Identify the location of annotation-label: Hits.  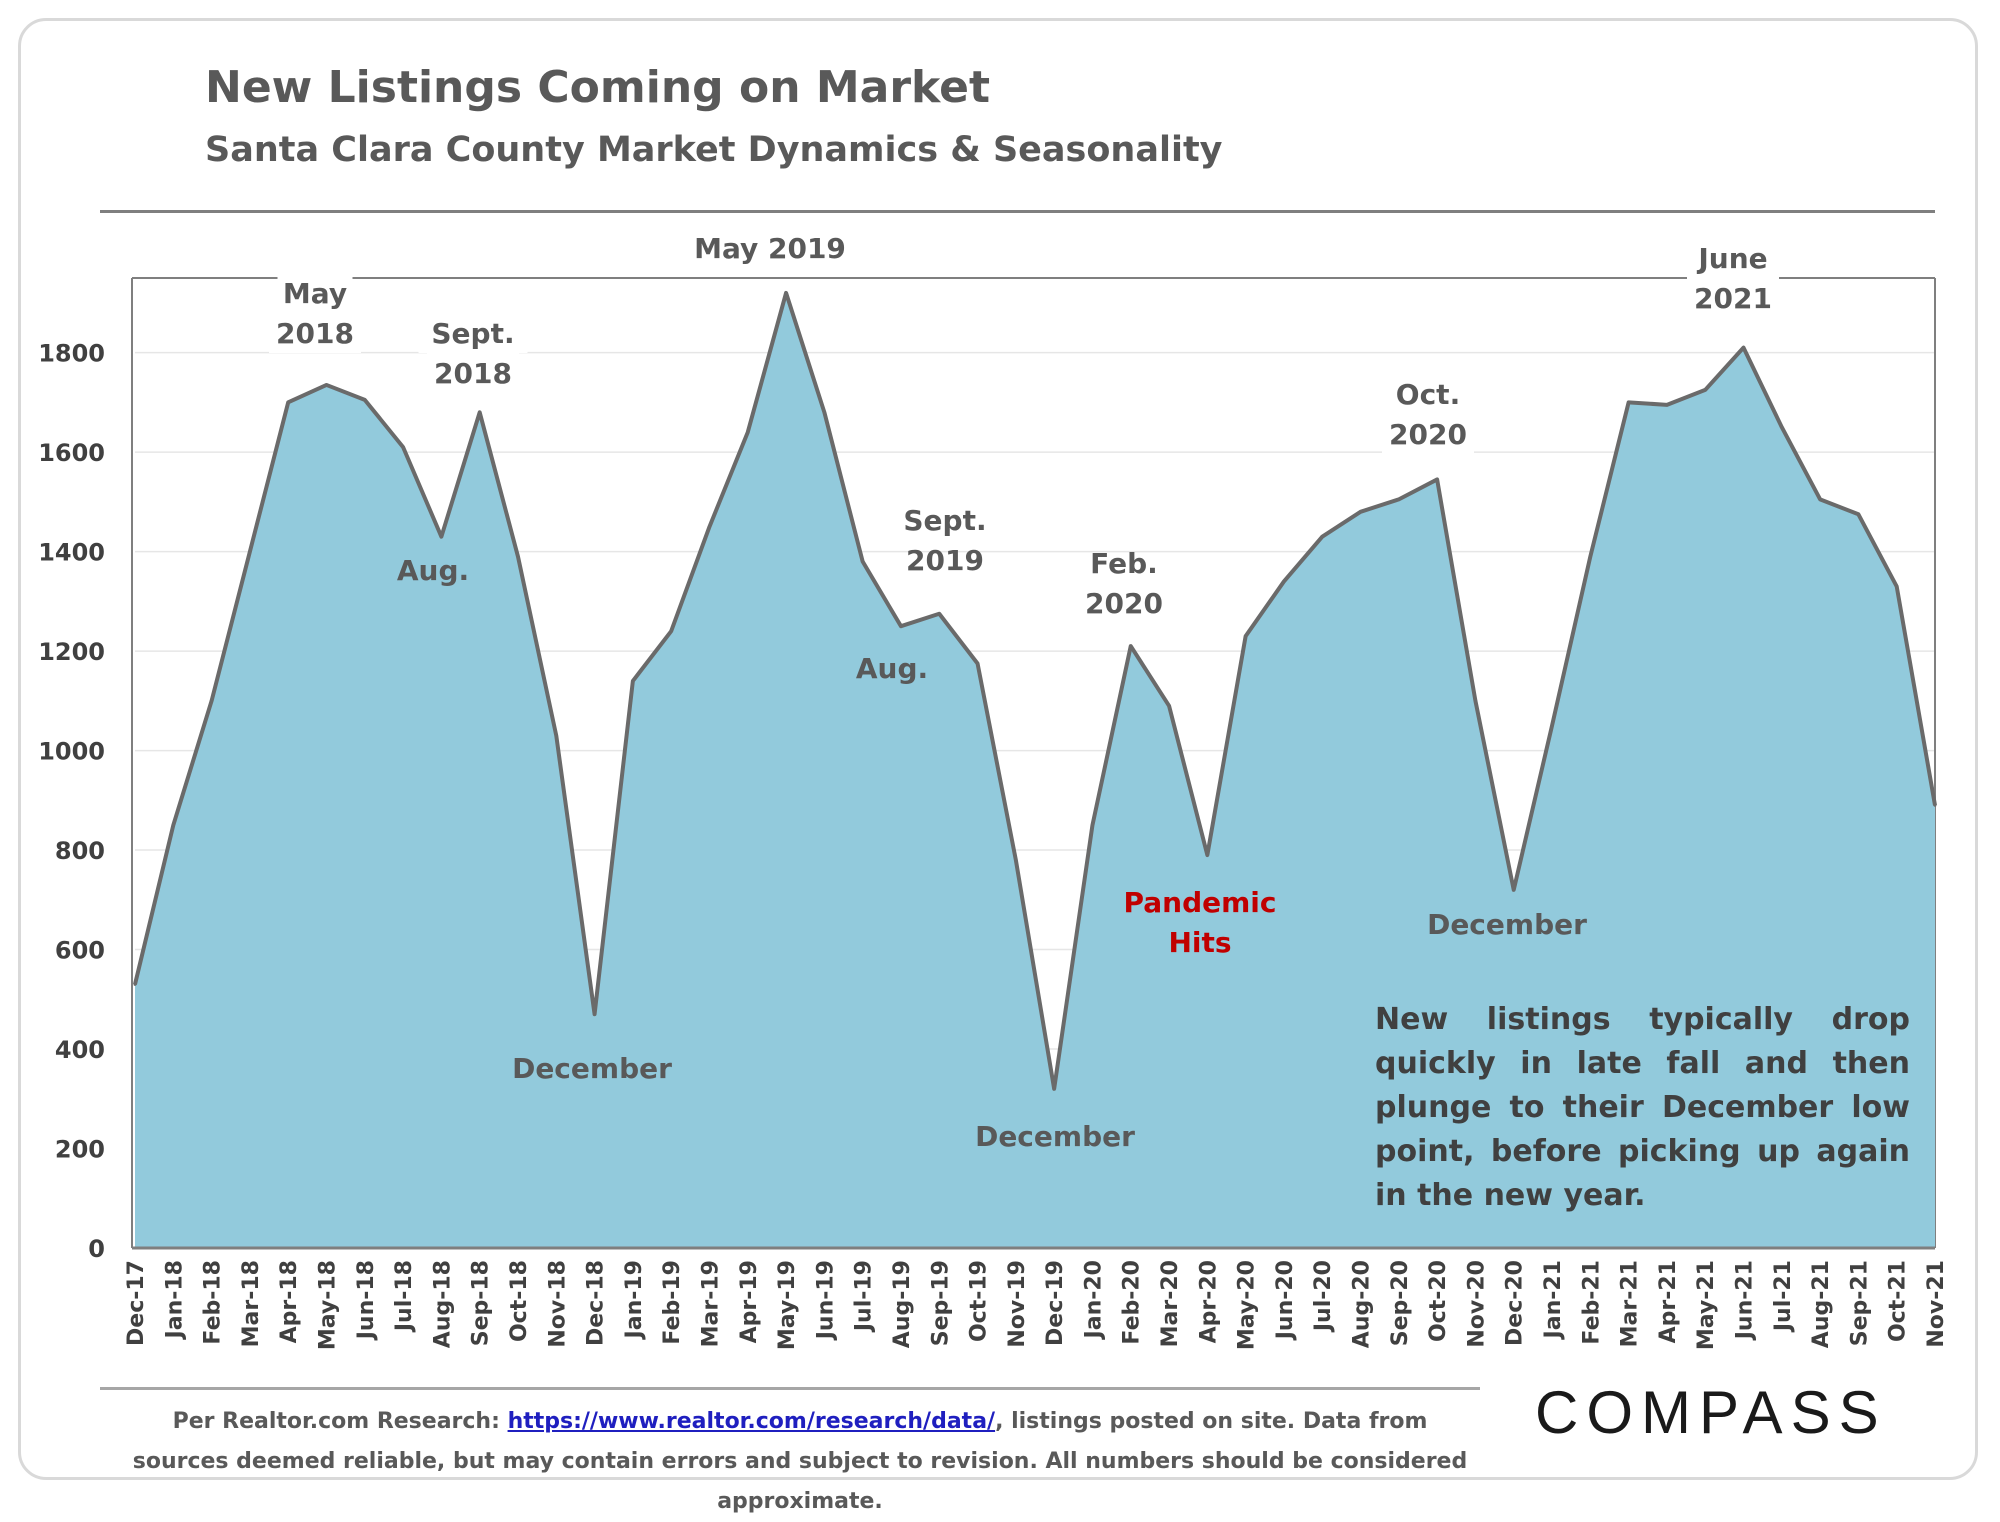
(1199, 942).